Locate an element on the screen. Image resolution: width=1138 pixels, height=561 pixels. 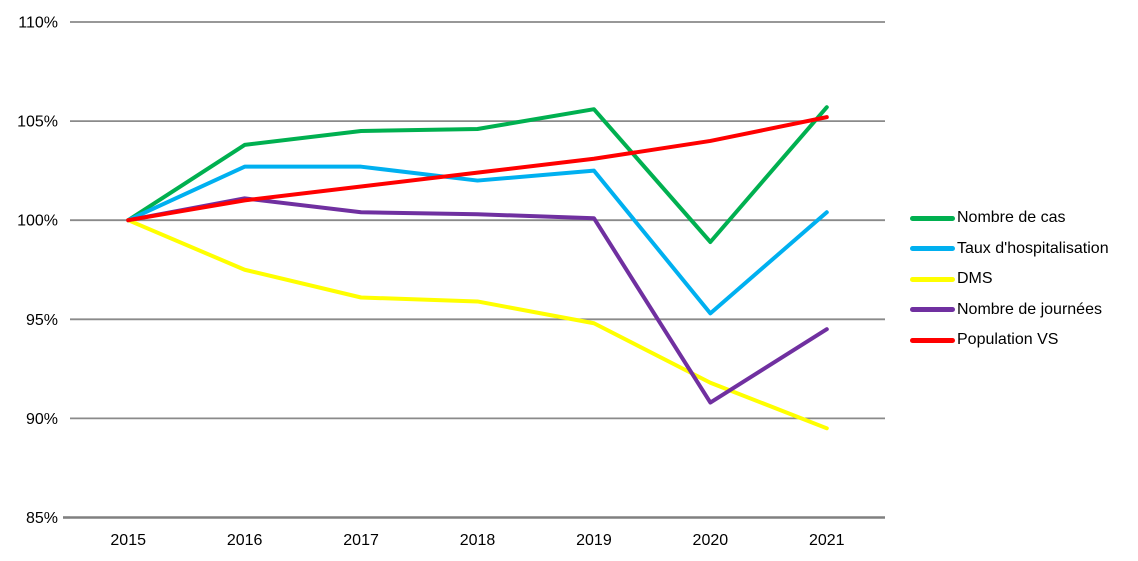
legend-item-nombre-de-journees: Nombre de journées is located at coordinates (1009, 310).